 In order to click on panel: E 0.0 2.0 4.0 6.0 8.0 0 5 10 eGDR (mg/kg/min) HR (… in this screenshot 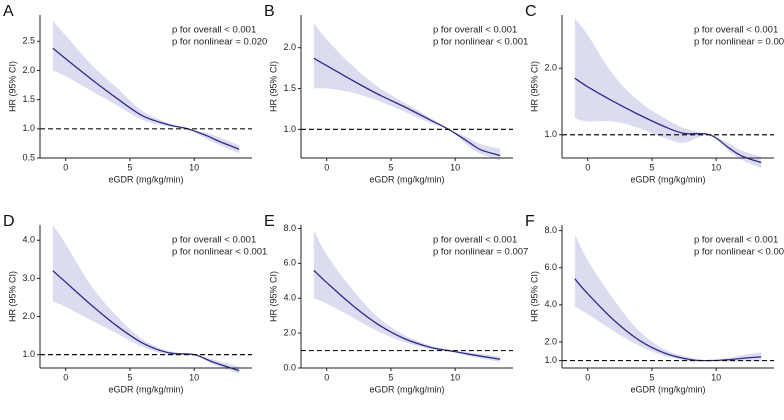, I will do `click(396, 303)`.